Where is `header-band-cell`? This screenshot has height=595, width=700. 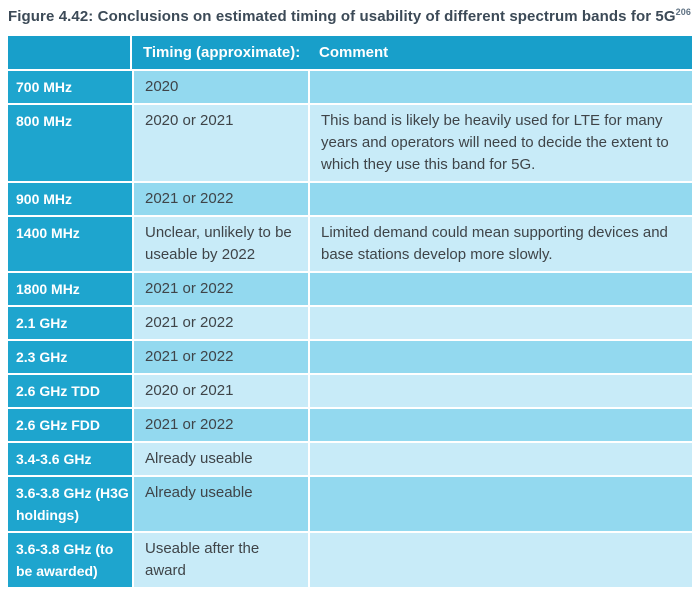
header-band-cell is located at coordinates (70, 52).